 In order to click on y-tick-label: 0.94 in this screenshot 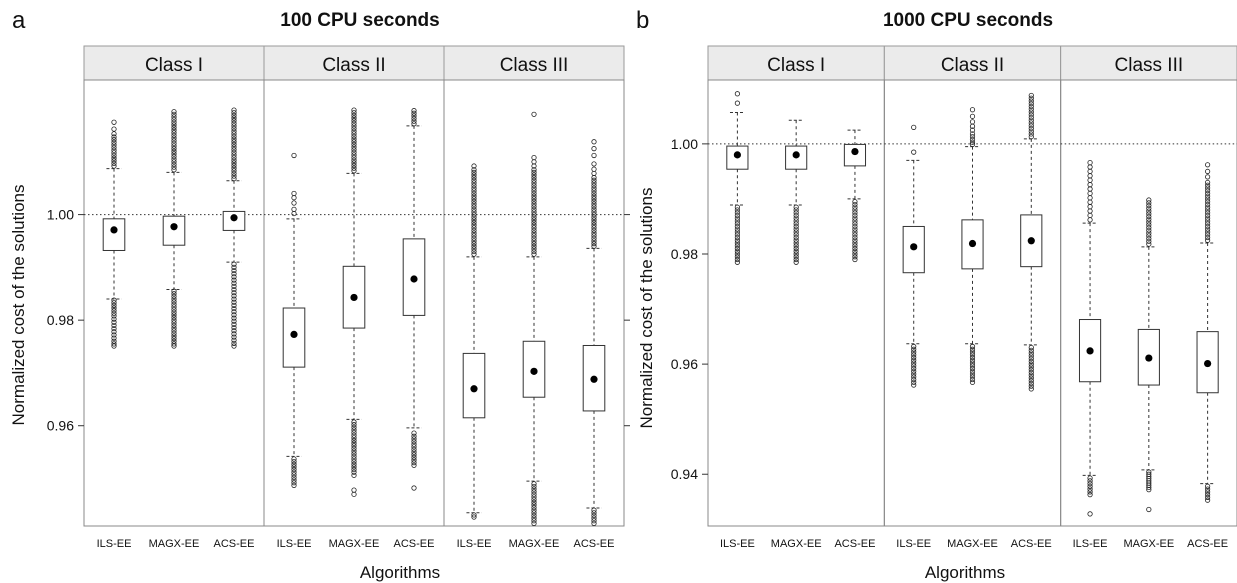, I will do `click(684, 474)`.